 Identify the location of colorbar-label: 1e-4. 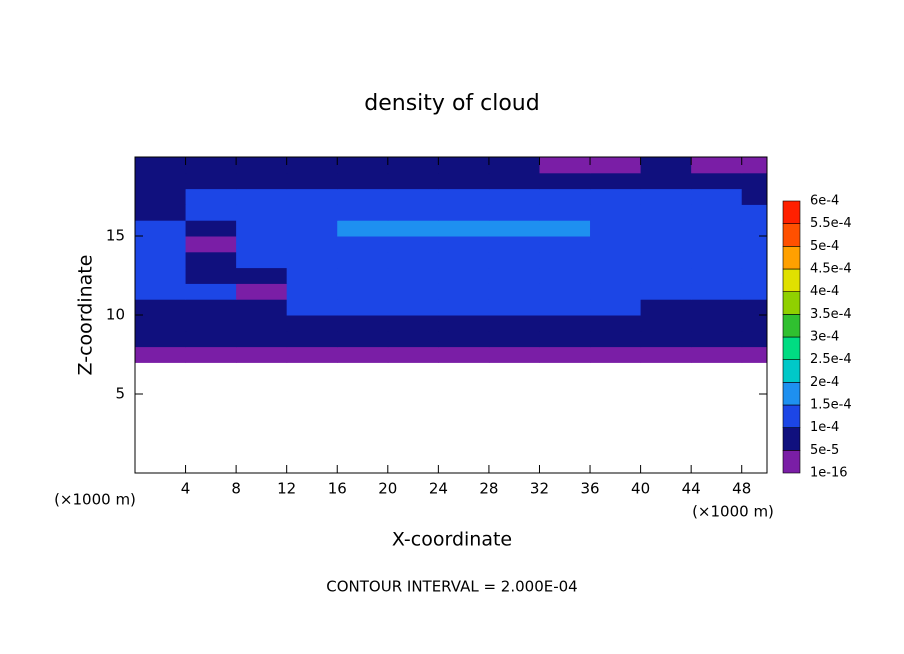
(824, 427).